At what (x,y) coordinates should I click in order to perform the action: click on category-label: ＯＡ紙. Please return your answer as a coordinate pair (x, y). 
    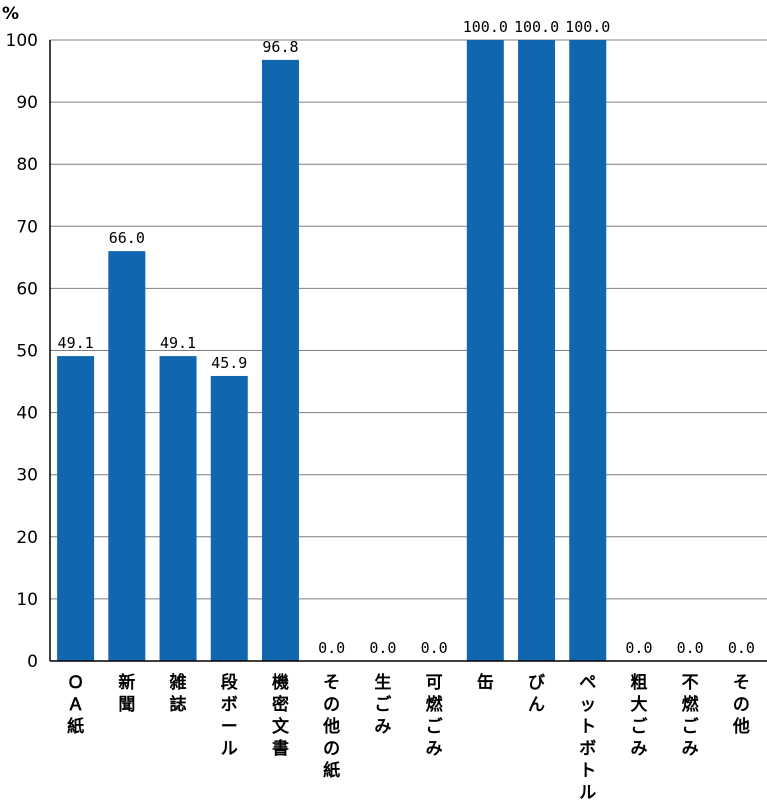
    Looking at the image, I should click on (75, 705).